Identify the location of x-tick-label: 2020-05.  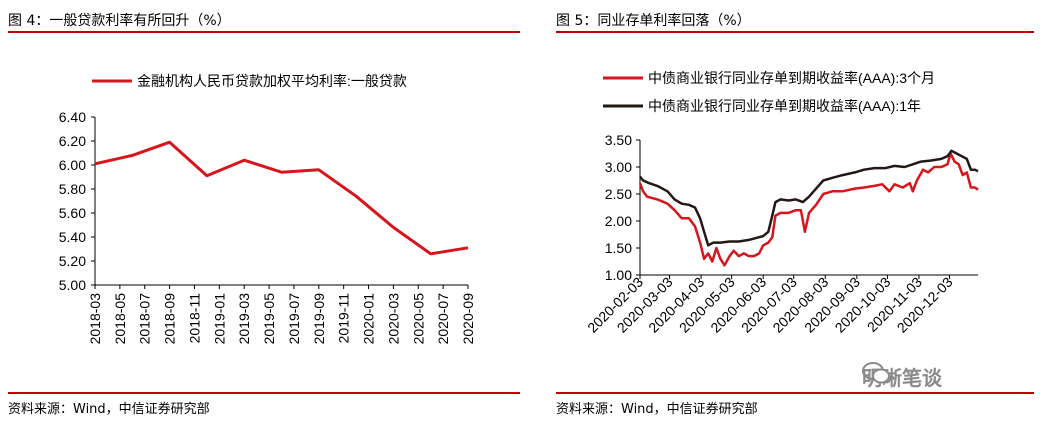
(418, 319).